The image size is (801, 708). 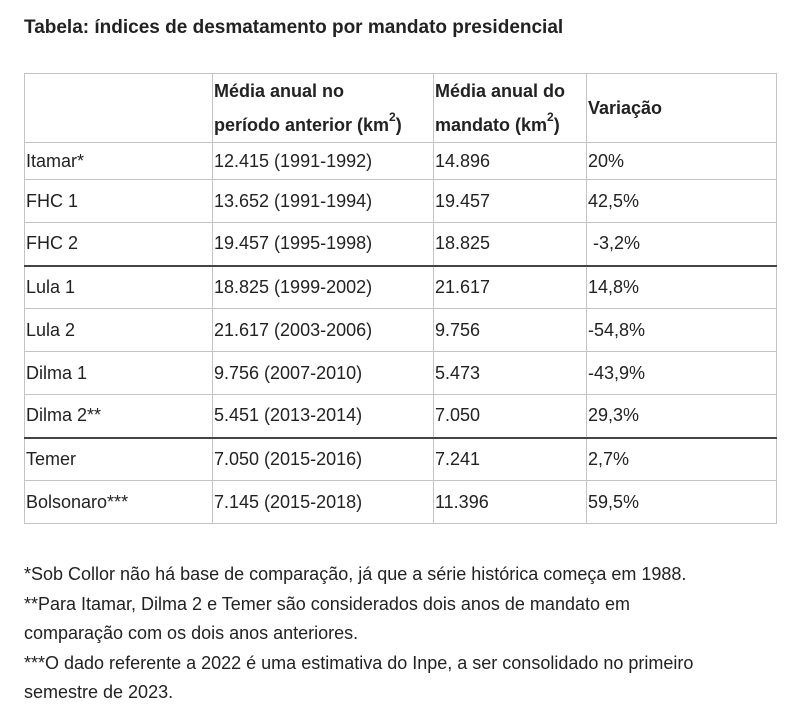 What do you see at coordinates (510, 161) in the screenshot?
I see `cell-mandate-average: 14.896` at bounding box center [510, 161].